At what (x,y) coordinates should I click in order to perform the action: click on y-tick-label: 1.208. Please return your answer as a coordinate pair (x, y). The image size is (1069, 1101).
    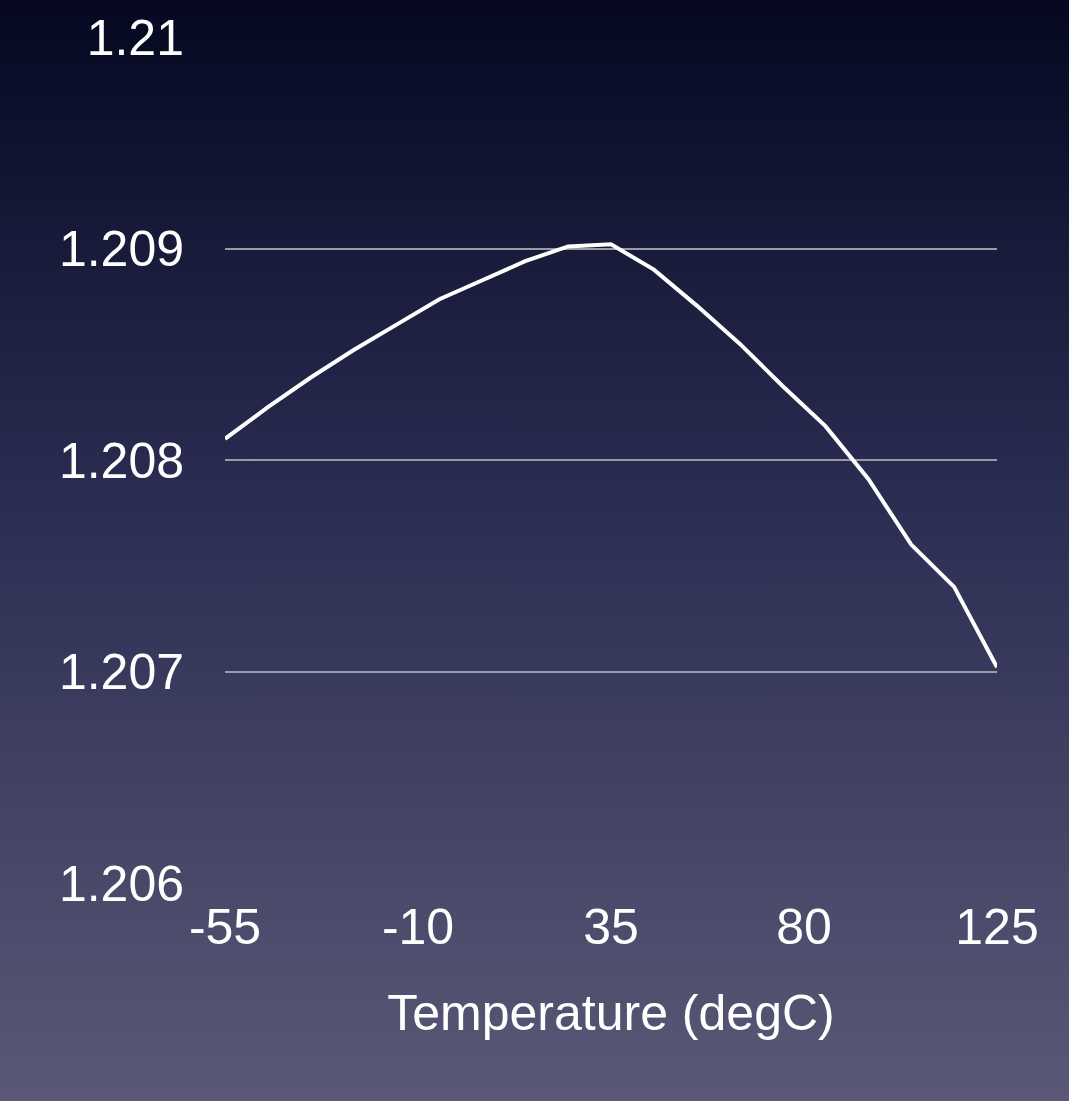
    Looking at the image, I should click on (121, 460).